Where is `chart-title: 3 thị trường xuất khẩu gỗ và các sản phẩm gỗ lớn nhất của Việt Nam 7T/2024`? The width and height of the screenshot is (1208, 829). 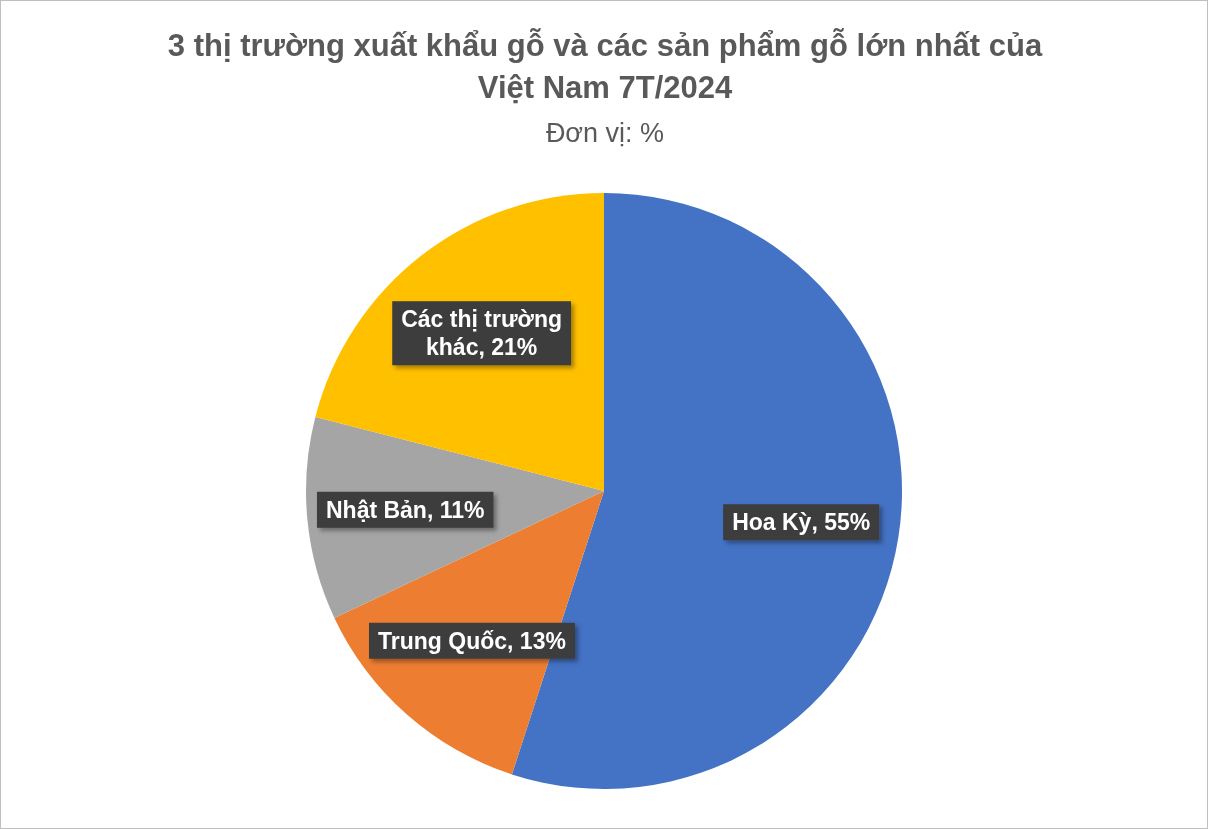 chart-title: 3 thị trường xuất khẩu gỗ và các sản phẩm gỗ lớn nhất của Việt Nam 7T/2024 is located at coordinates (605, 67).